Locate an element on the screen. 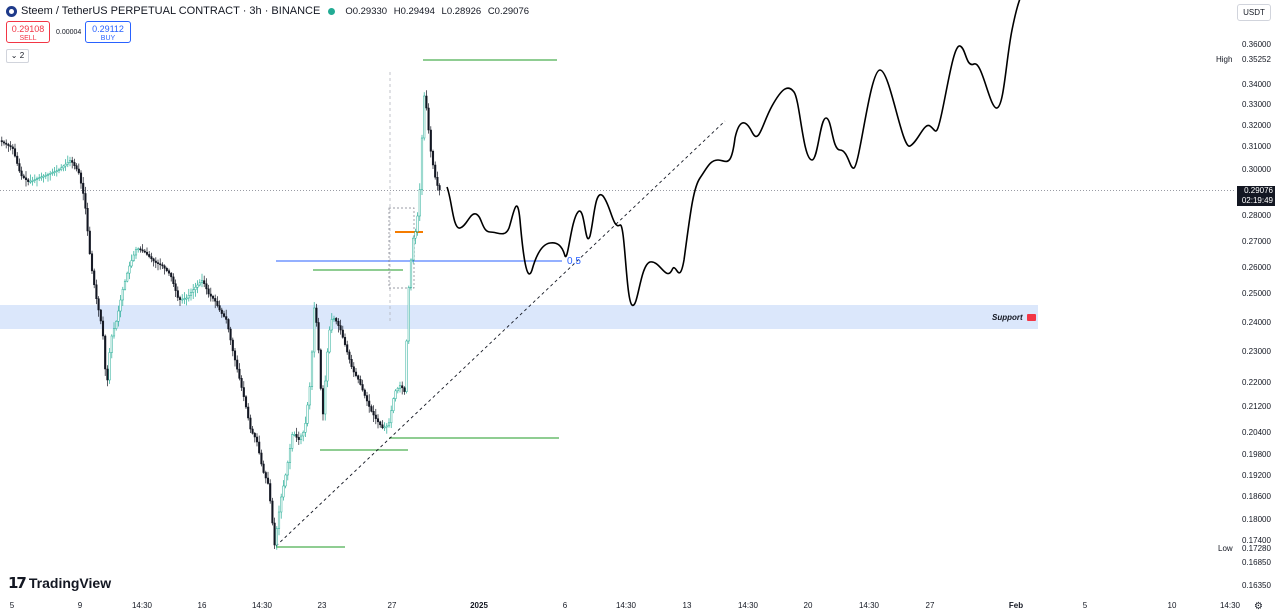 This screenshot has height=616, width=1280. price-tick-label: 0.16850 is located at coordinates (1256, 562).